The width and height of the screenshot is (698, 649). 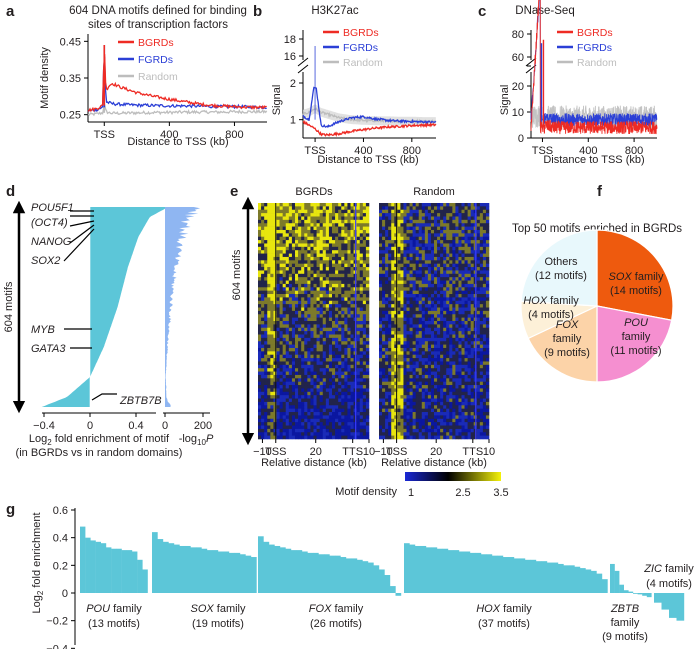 I want to click on gene-label-zbtb7b: ZBTB7B, so click(x=140, y=401).